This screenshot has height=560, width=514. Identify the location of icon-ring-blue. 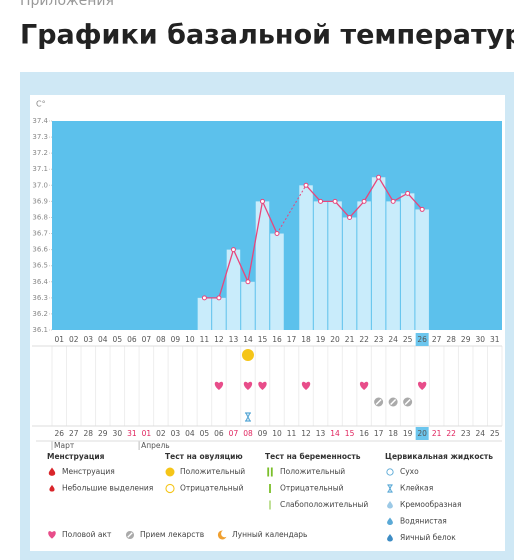
(390, 472).